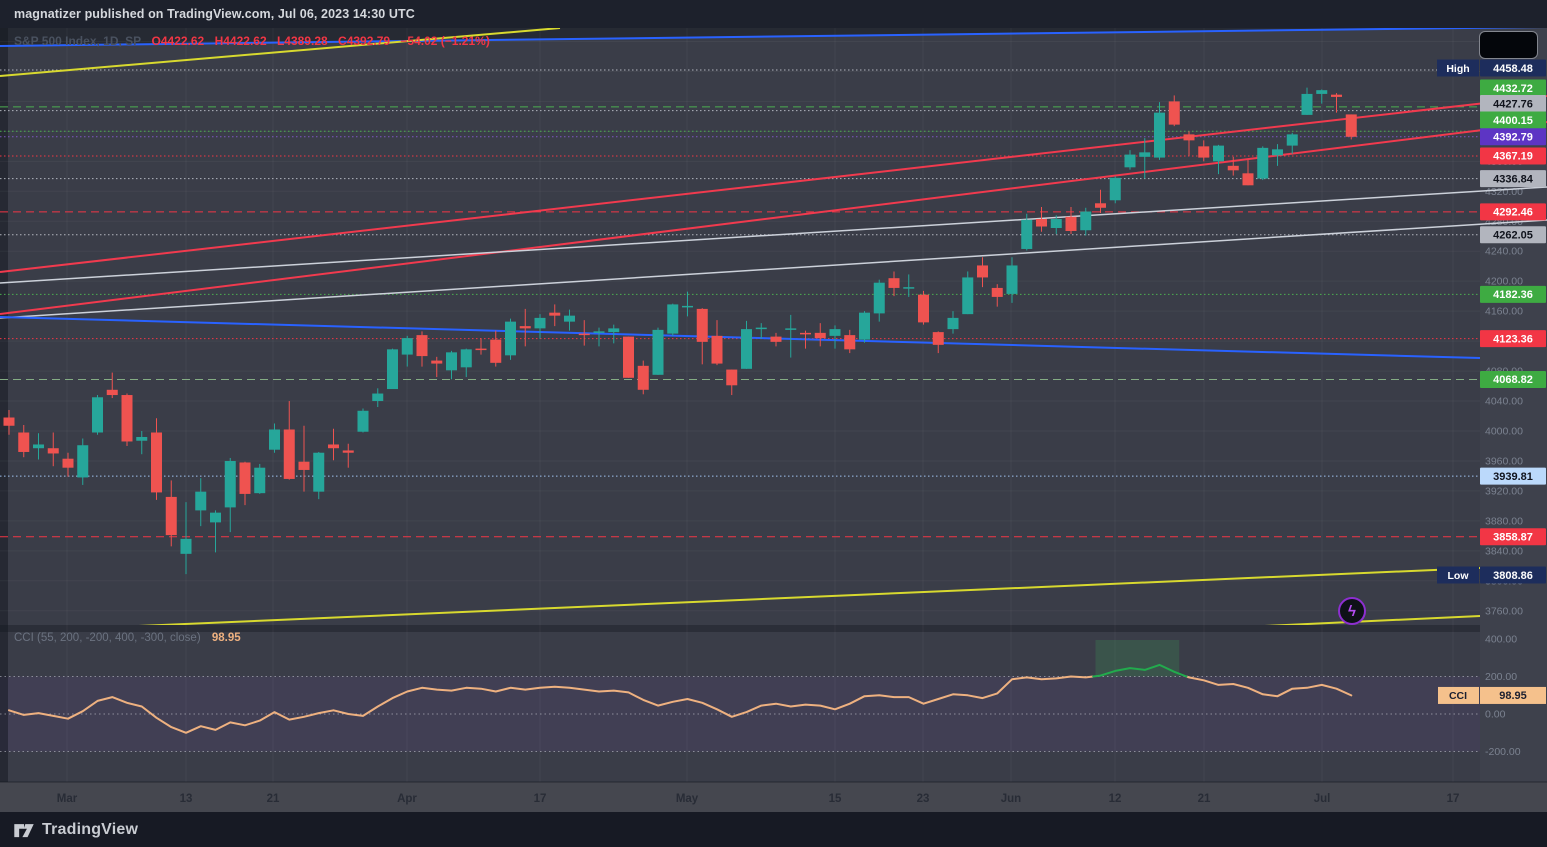 The height and width of the screenshot is (847, 1547). Describe the element at coordinates (1508, 45) in the screenshot. I see `redacted-box` at that location.